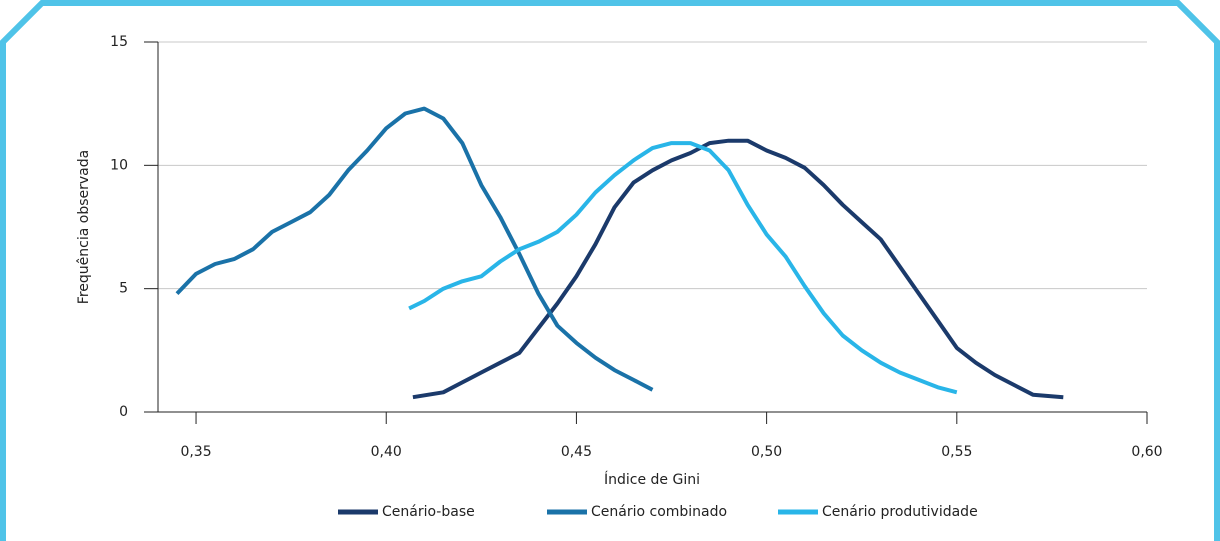  I want to click on x-tick-label: 0,50, so click(766, 452).